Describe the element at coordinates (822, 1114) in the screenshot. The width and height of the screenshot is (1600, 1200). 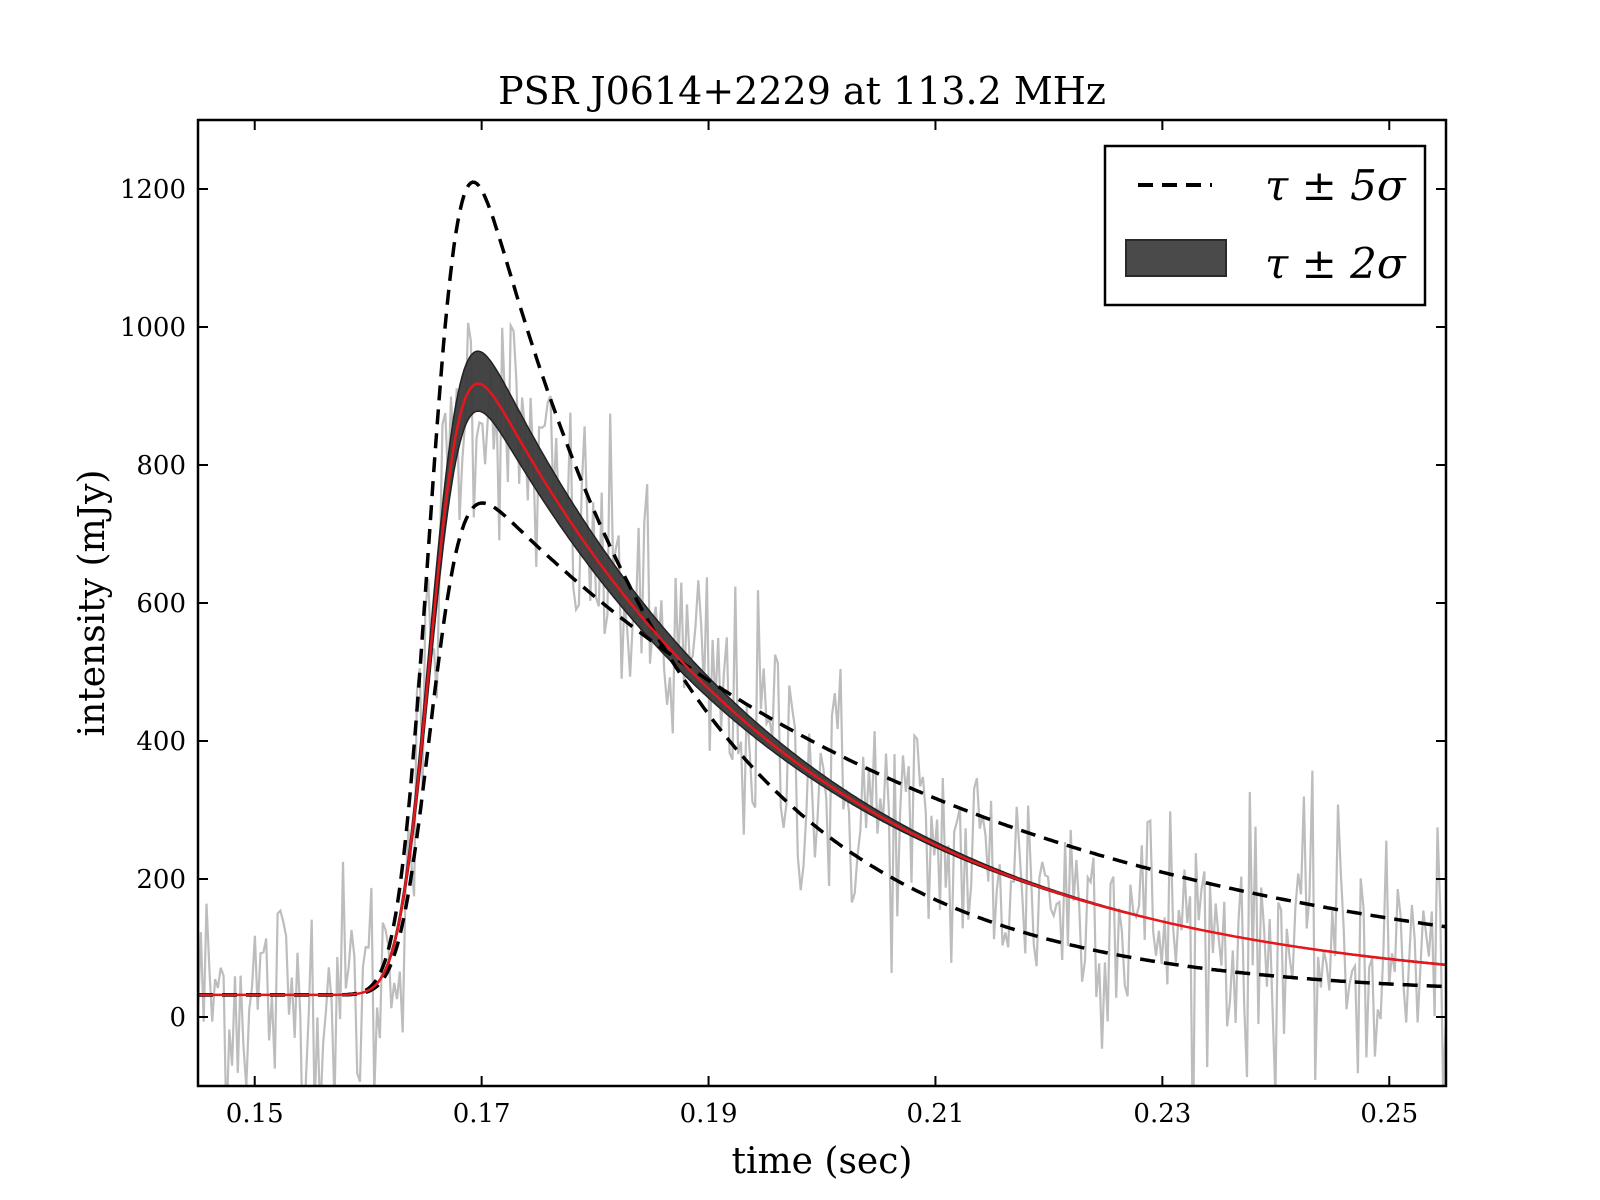
I see `x-tick-labels: 0.15 0.17 0.19 0.21 0.23 0.25` at that location.